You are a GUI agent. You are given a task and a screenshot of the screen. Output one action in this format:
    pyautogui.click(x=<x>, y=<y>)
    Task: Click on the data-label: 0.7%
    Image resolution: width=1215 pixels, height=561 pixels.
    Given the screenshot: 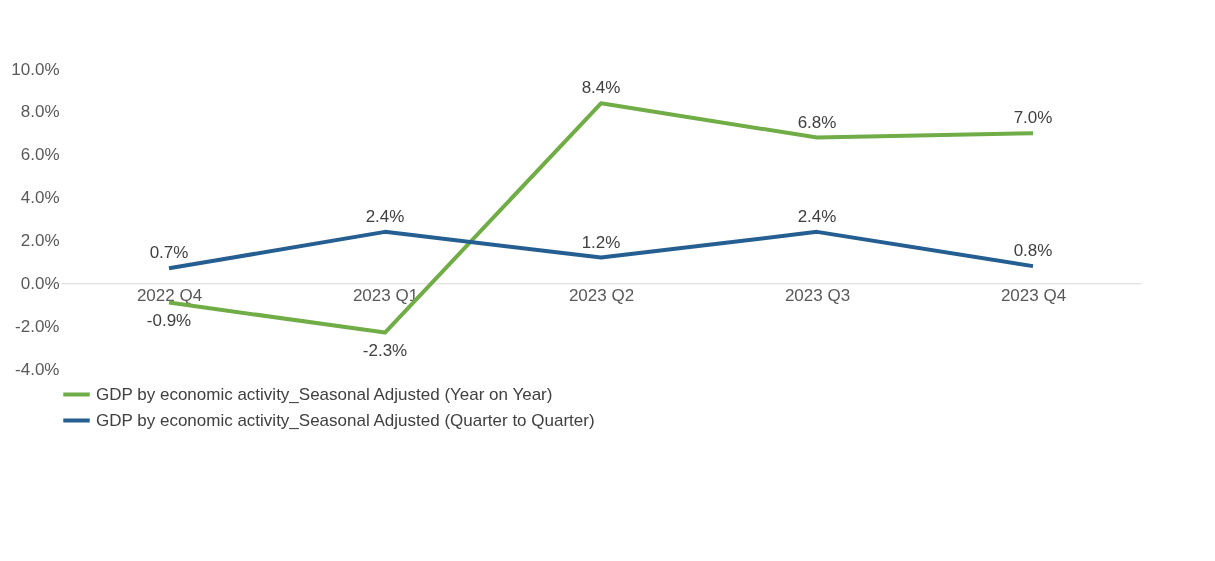 What is the action you would take?
    pyautogui.click(x=169, y=253)
    